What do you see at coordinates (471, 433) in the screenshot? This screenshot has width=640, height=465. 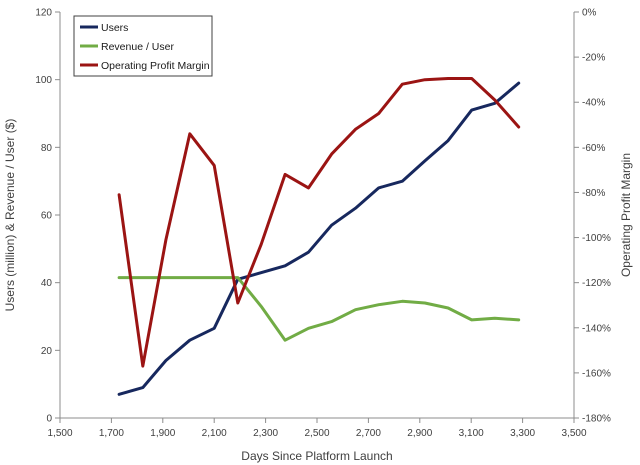 I see `x-tick-label: 3,100` at bounding box center [471, 433].